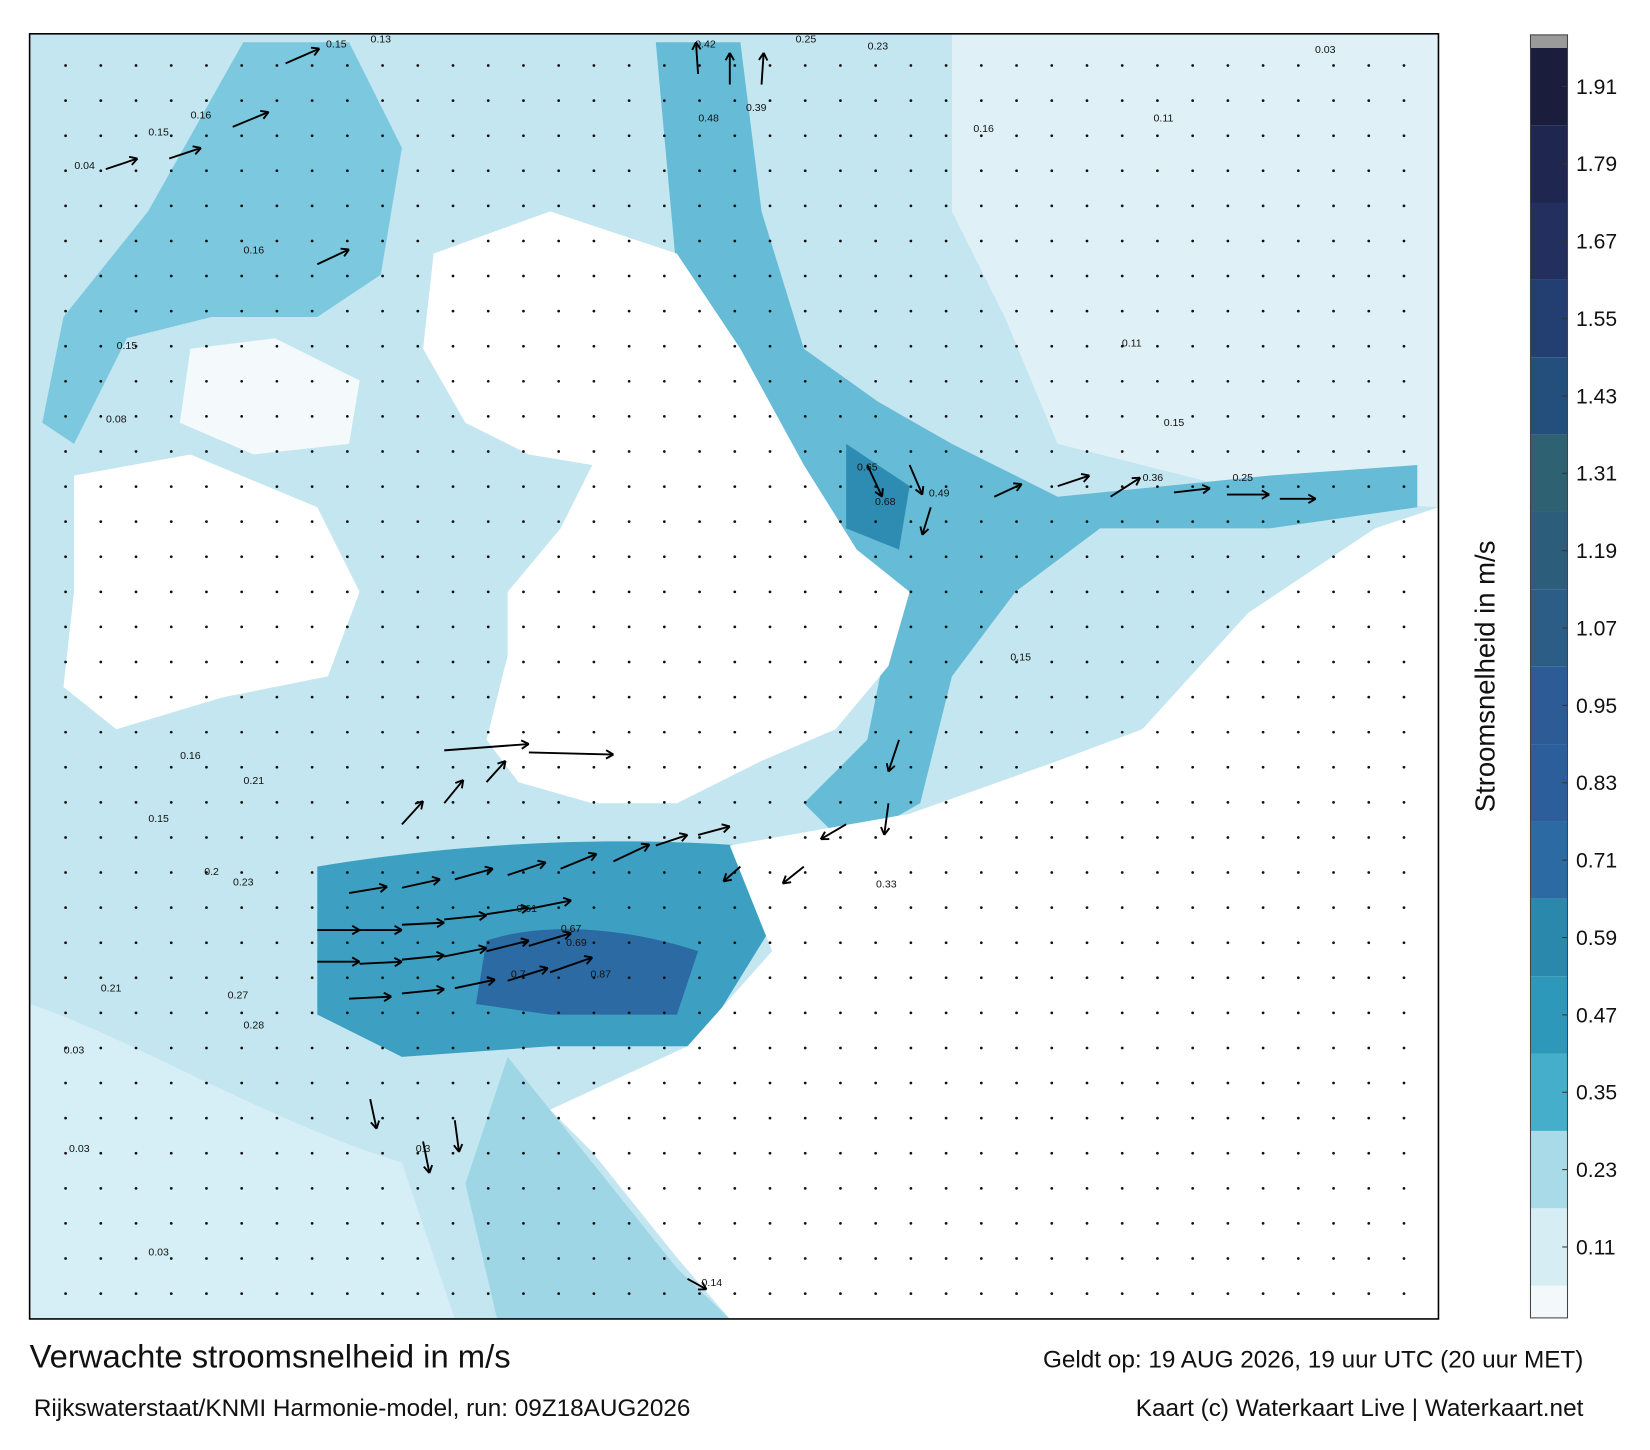 Image resolution: width=1650 pixels, height=1450 pixels. Describe the element at coordinates (238, 996) in the screenshot. I see `speed-label: 0.27` at that location.